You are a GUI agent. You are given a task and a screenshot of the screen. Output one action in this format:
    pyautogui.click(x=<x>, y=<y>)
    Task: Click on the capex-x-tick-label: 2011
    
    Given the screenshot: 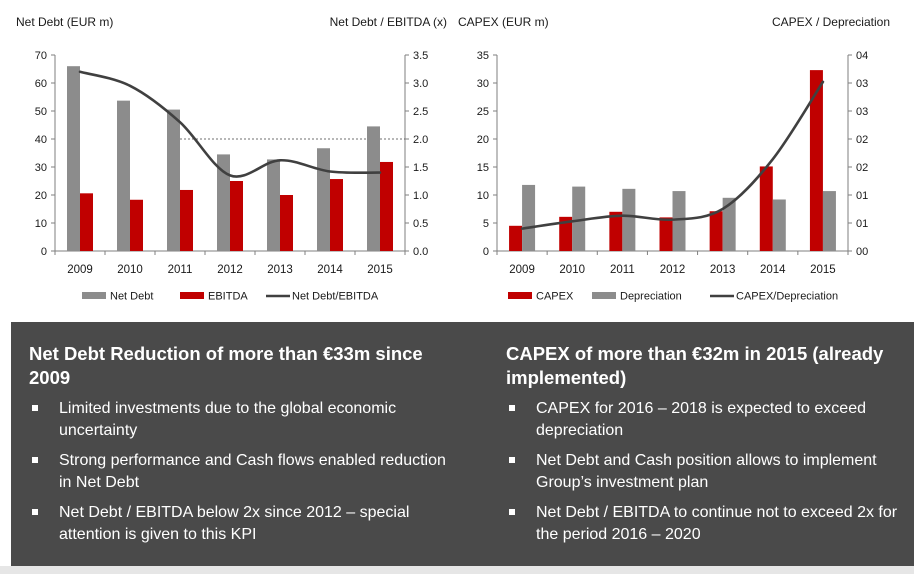 What is the action you would take?
    pyautogui.click(x=622, y=270)
    